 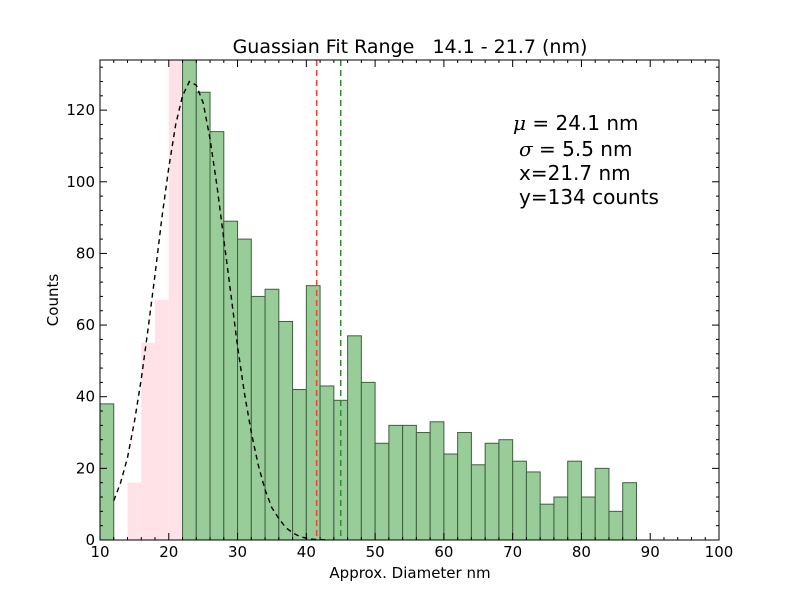 What do you see at coordinates (85, 253) in the screenshot?
I see `y-tick-label-4: 80` at bounding box center [85, 253].